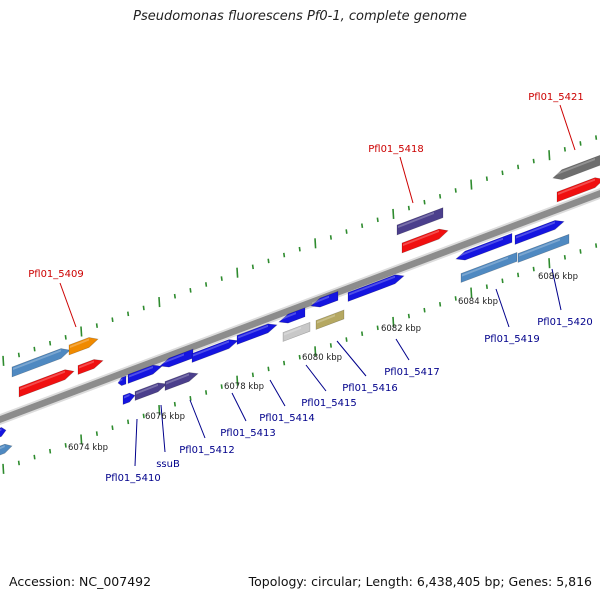 Image resolution: width=600 pixels, height=600 pixels. Describe the element at coordinates (401, 329) in the screenshot. I see `scale-label: 6082 kbp` at that location.